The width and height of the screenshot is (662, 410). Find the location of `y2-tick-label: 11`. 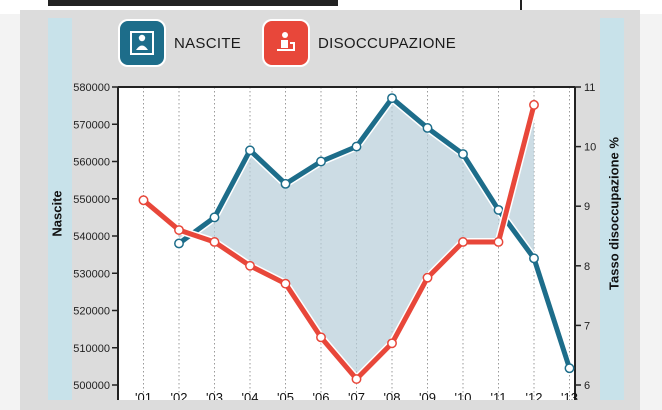

y2-tick-label: 11 is located at coordinates (589, 88).